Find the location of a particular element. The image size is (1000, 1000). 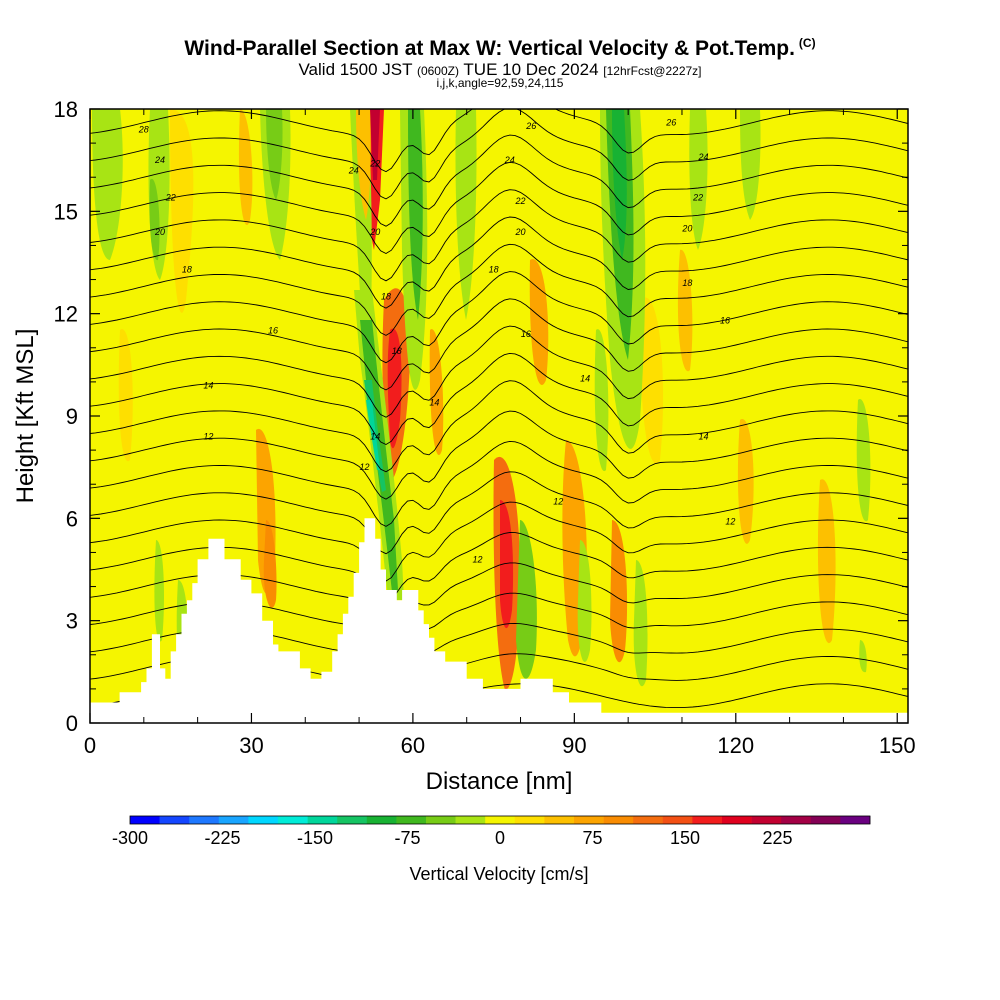

y-tick-label: 15 is located at coordinates (66, 211).